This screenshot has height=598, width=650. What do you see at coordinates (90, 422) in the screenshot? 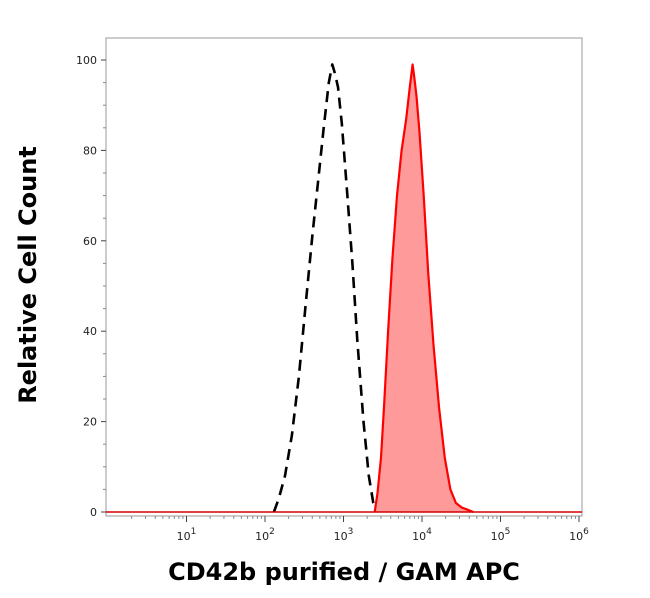
I see `y-tick-label: 20` at bounding box center [90, 422].